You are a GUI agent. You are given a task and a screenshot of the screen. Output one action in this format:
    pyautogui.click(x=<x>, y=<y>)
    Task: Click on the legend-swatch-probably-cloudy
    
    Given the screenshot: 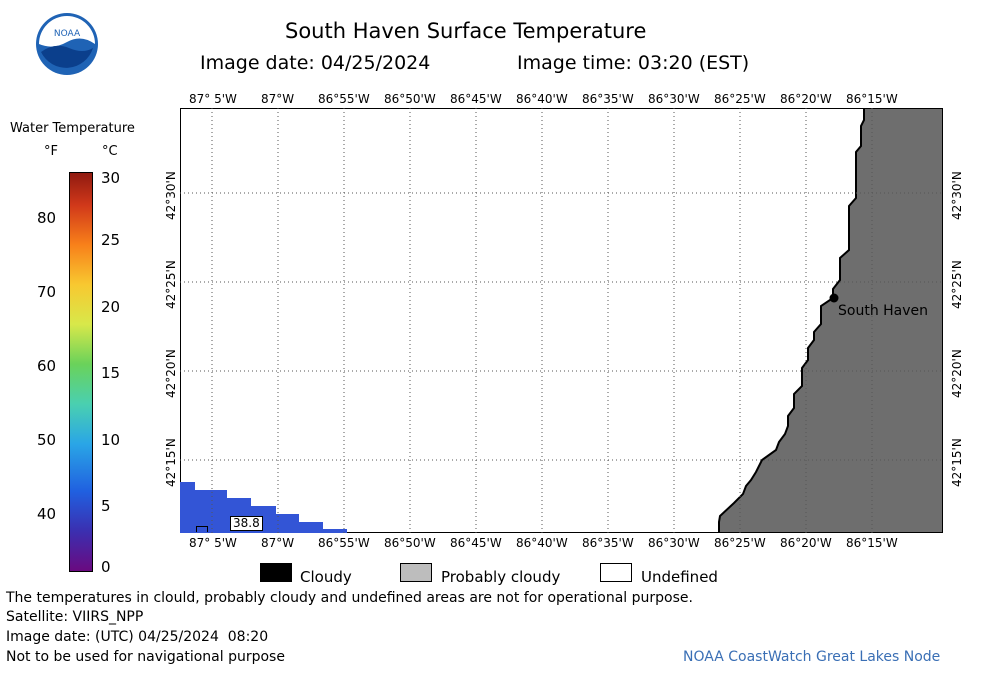 What is the action you would take?
    pyautogui.click(x=416, y=572)
    